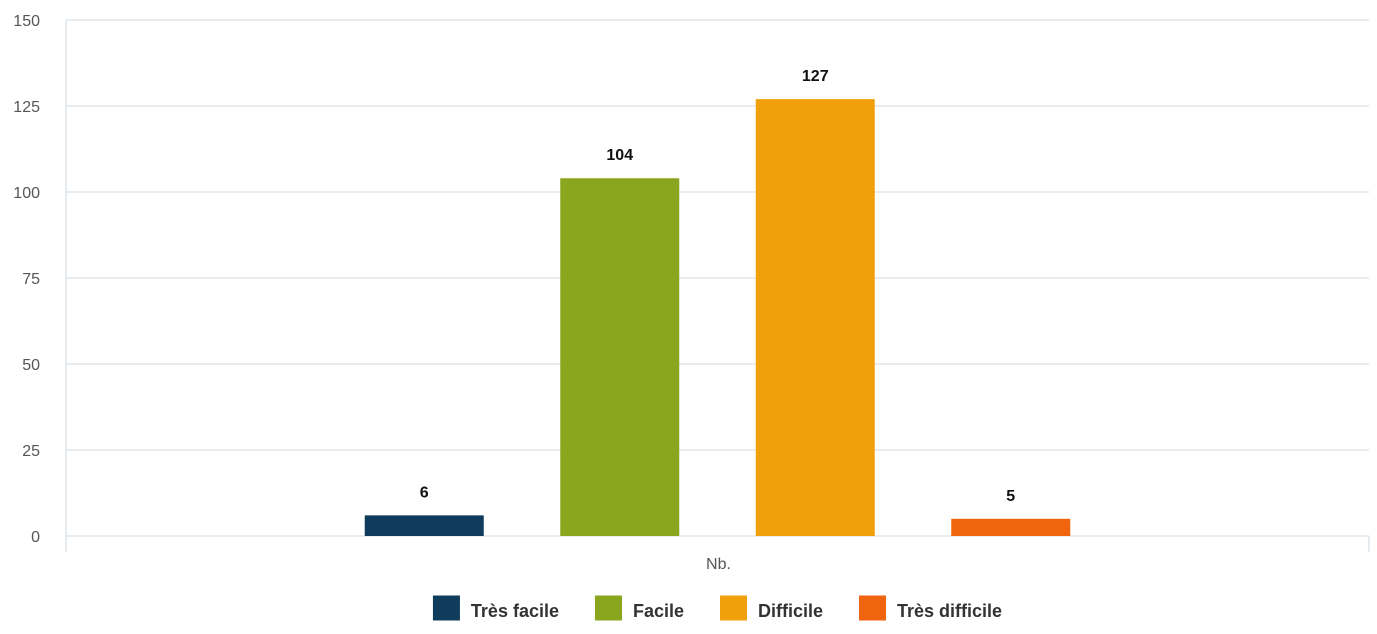  I want to click on y-tick-label: 50, so click(31, 365).